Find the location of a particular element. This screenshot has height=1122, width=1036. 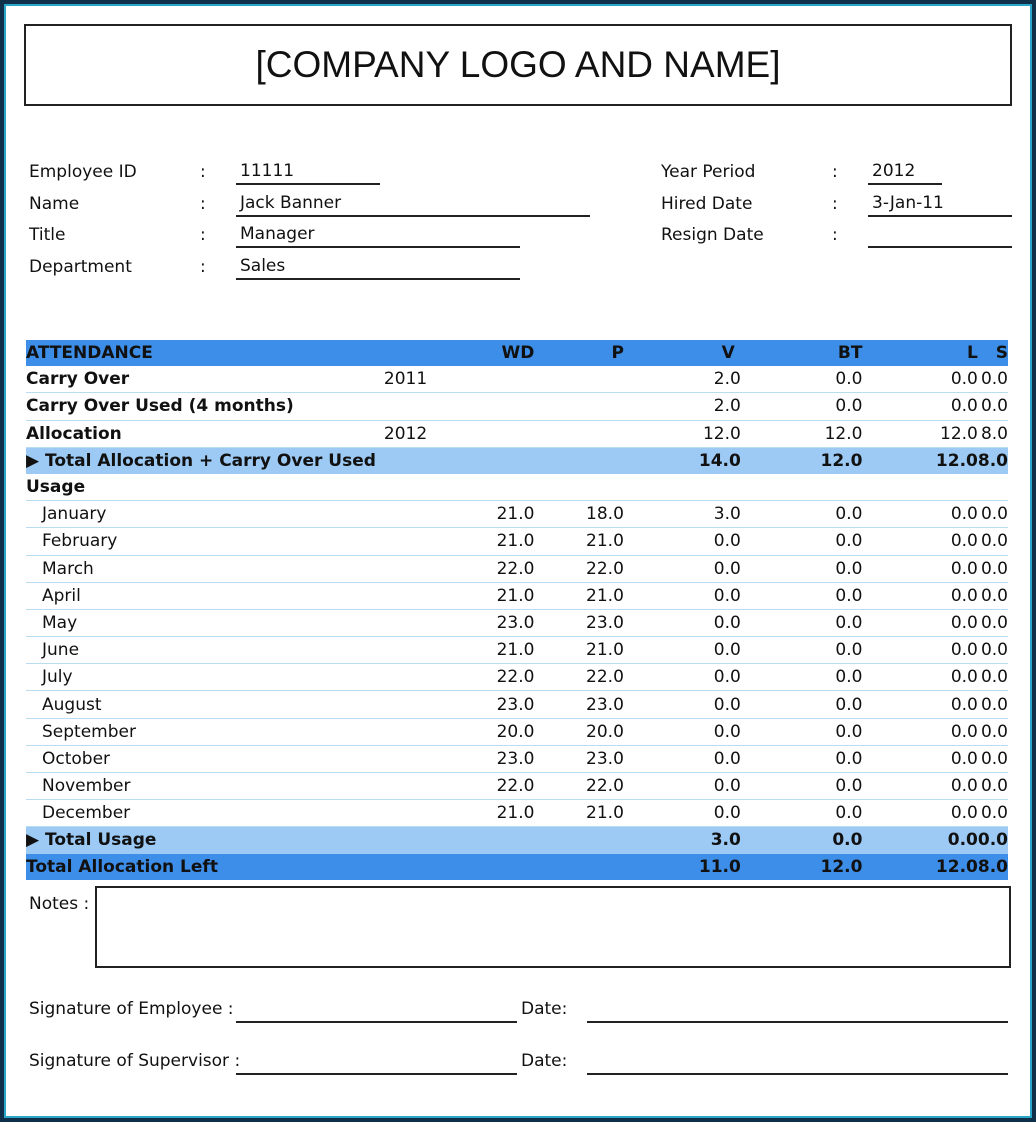

cell: Usage is located at coordinates (201, 487).